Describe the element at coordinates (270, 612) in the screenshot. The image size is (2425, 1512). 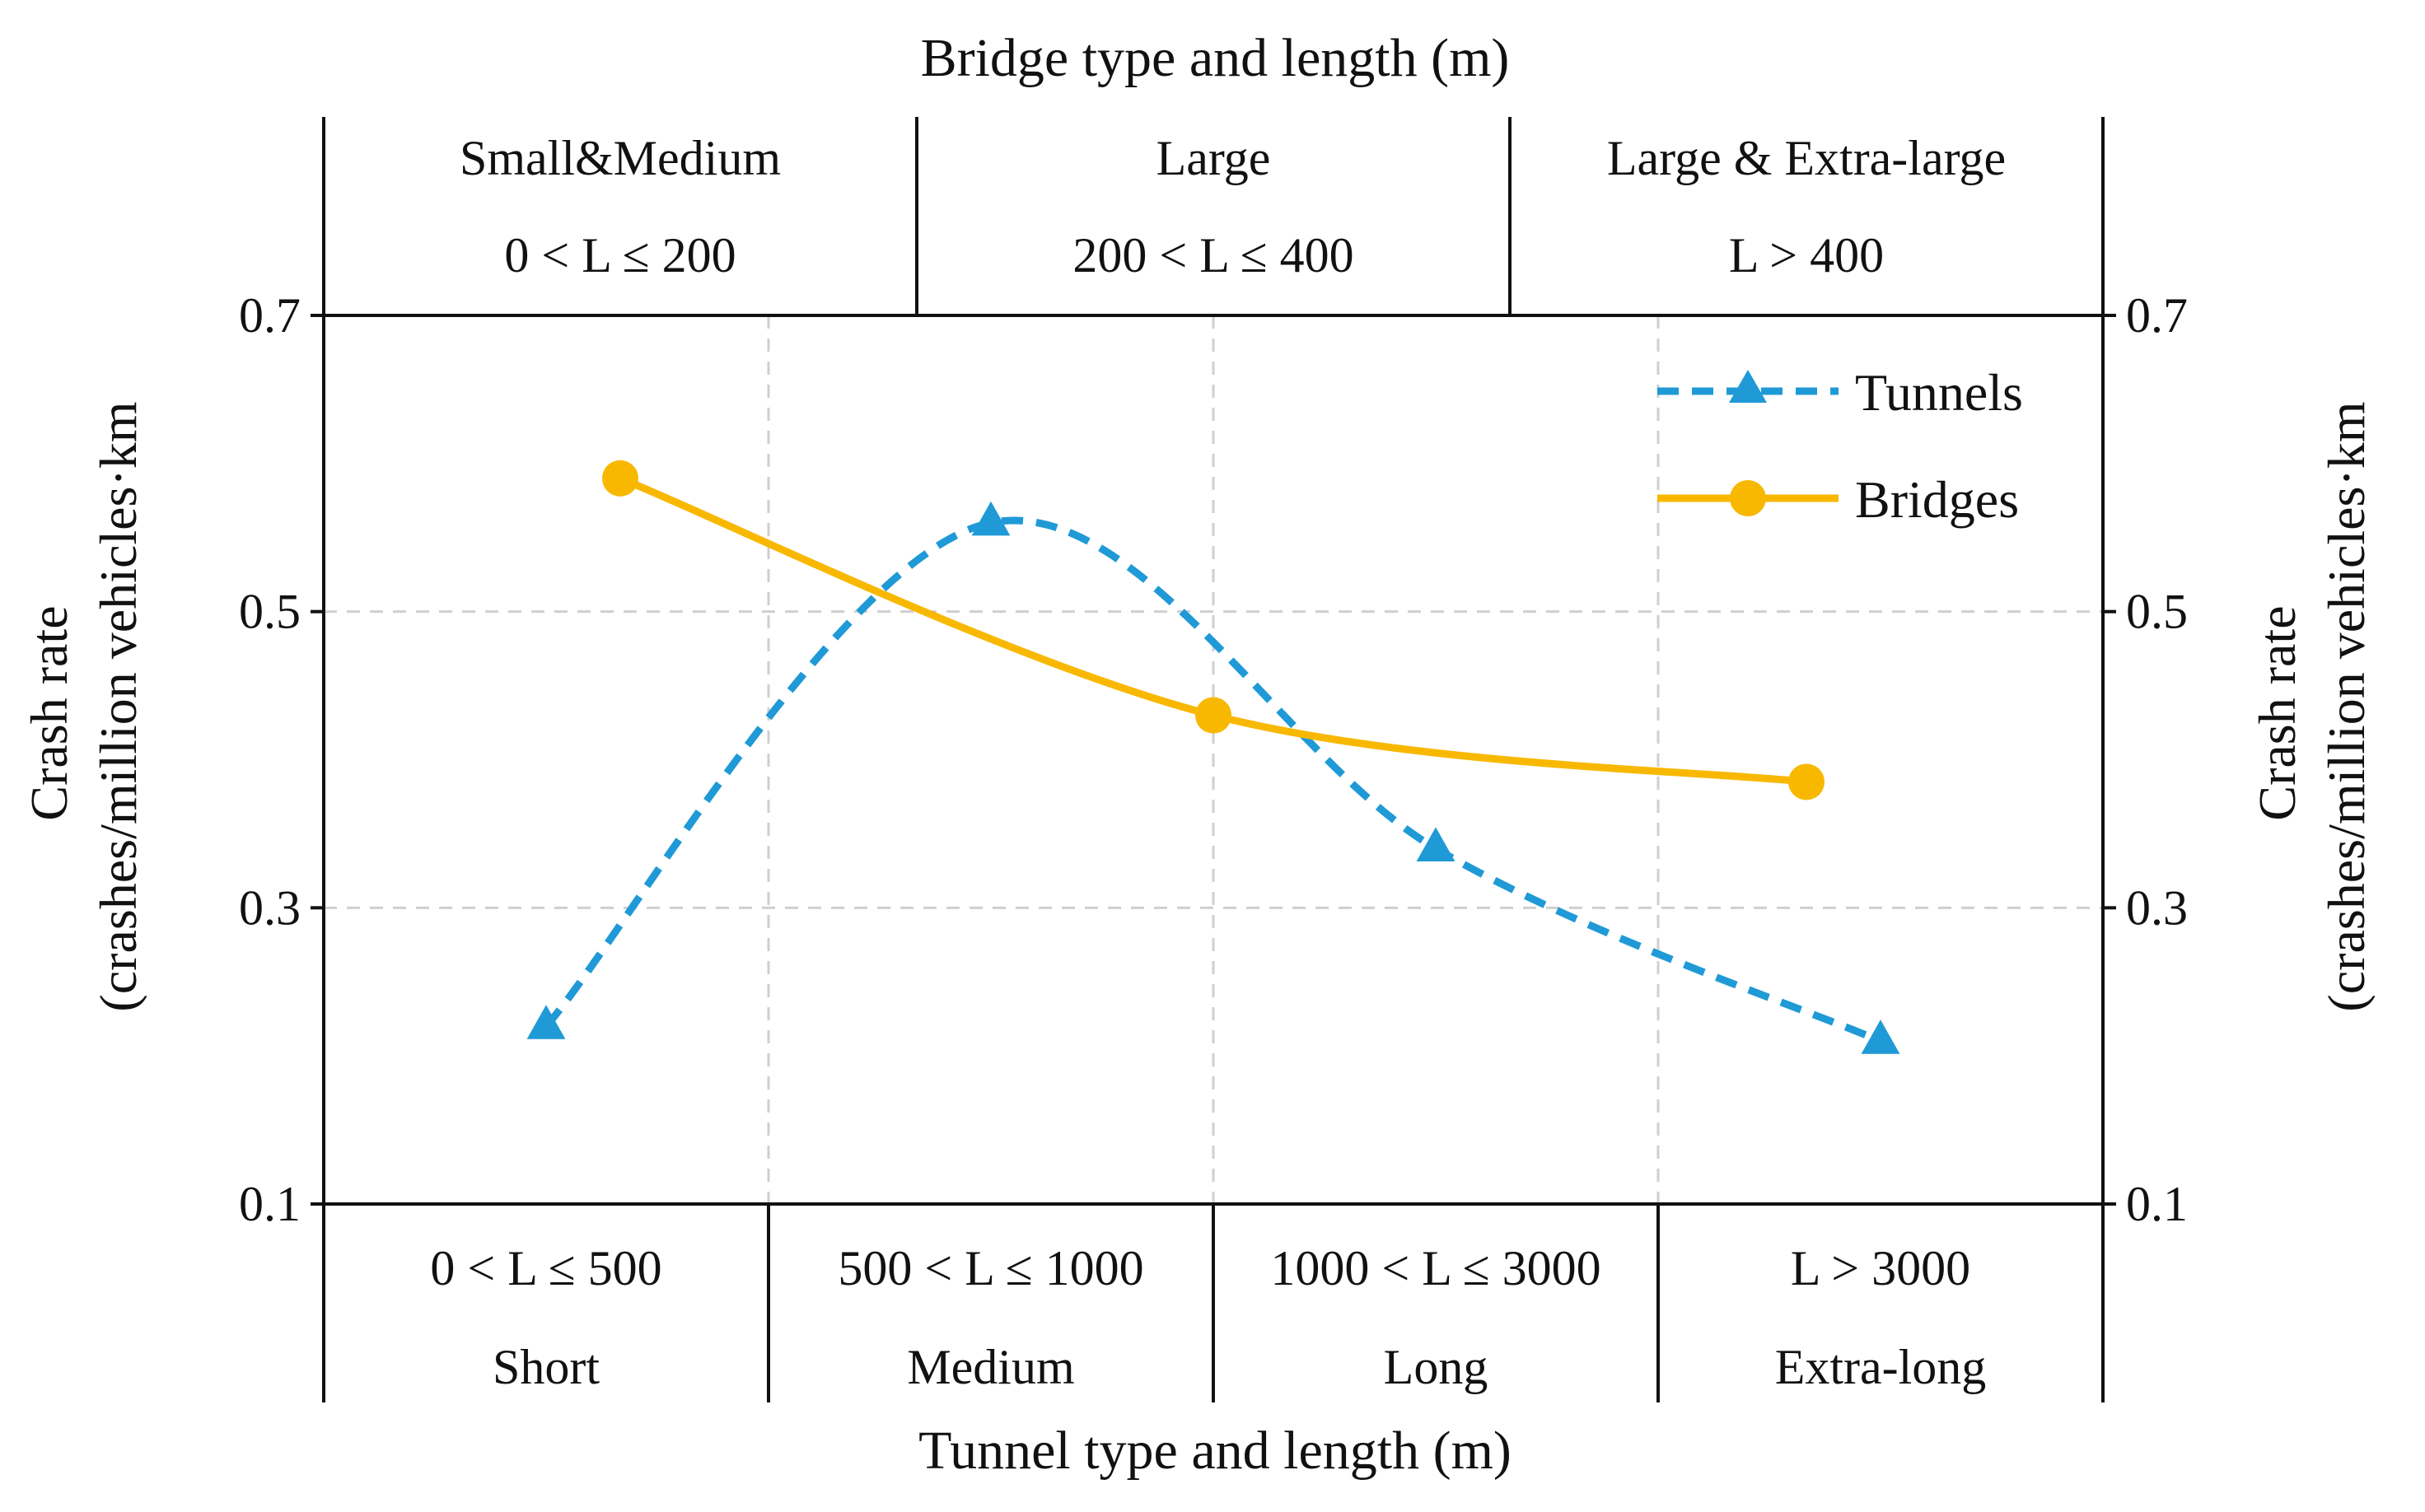
I see `y-tick-label-left: 0.5` at that location.